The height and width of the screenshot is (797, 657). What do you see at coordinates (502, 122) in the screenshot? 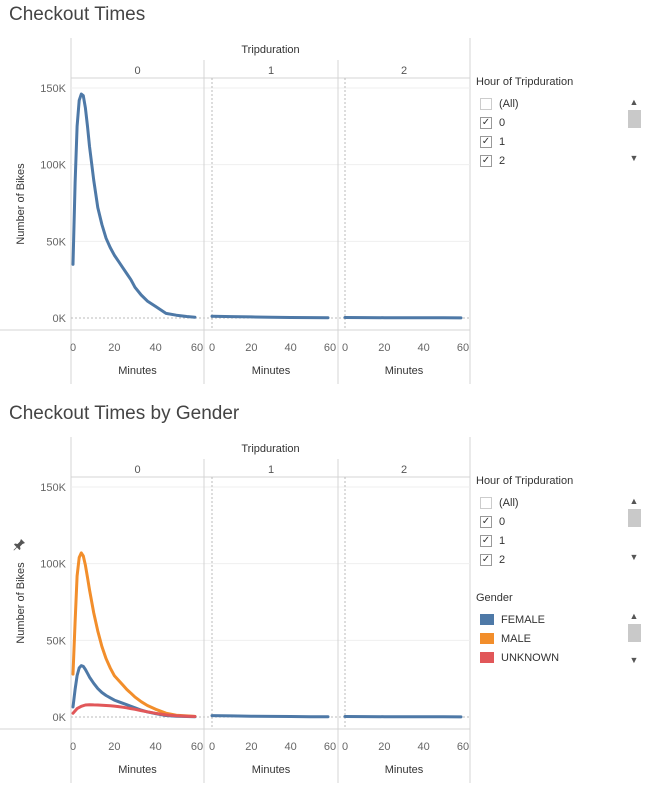
I see `filter-label: 0` at bounding box center [502, 122].